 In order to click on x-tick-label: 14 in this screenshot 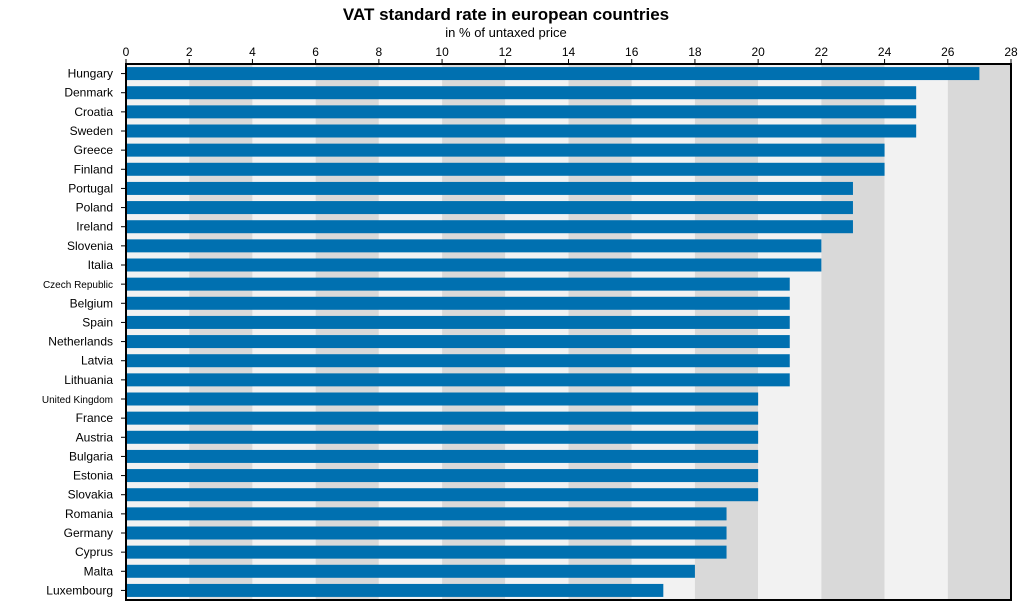, I will do `click(569, 52)`.